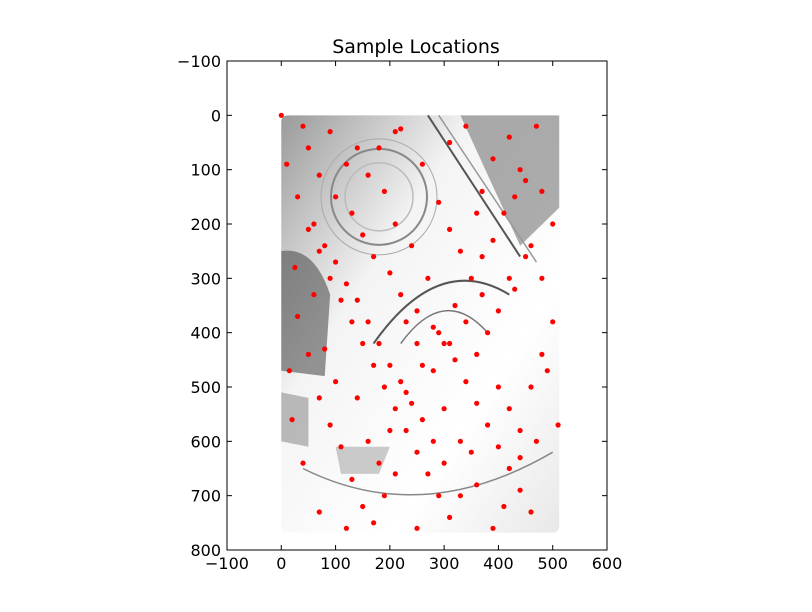 The height and width of the screenshot is (612, 812). What do you see at coordinates (205, 387) in the screenshot?
I see `y-tick-label: 500` at bounding box center [205, 387].